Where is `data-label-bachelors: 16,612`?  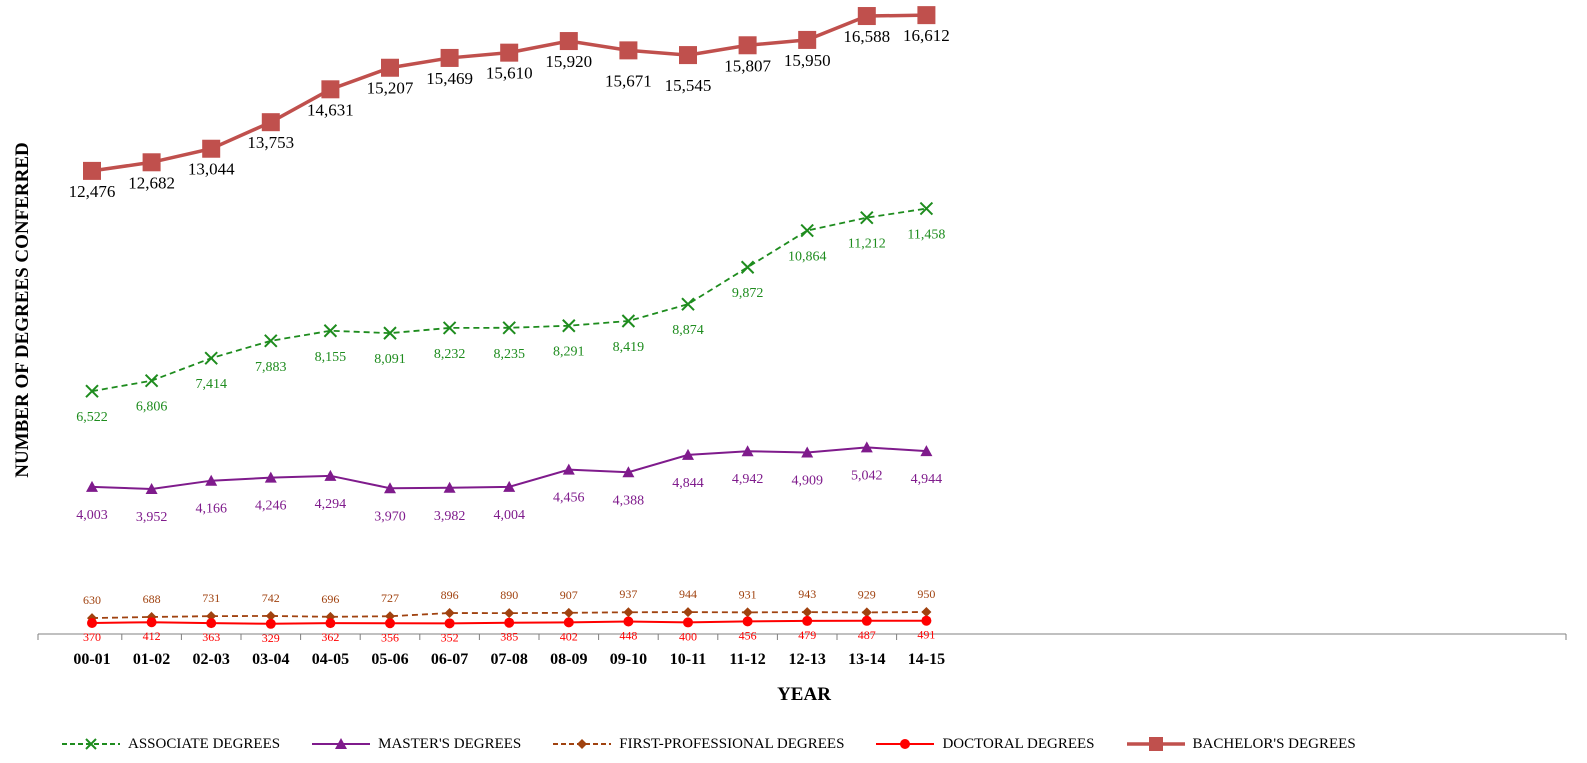
data-label-bachelors: 16,612 is located at coordinates (926, 35).